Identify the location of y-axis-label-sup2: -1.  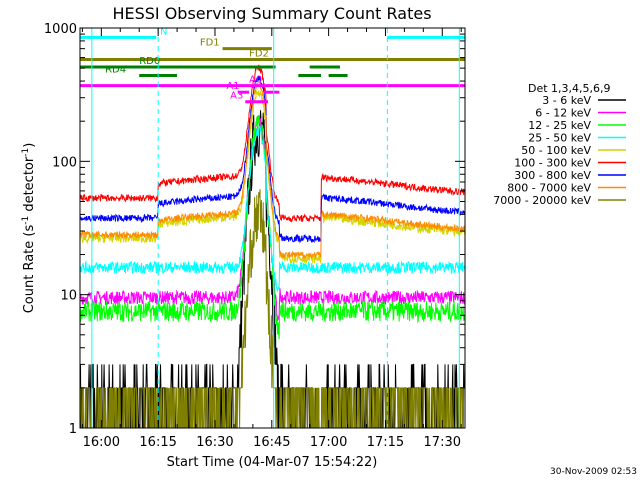
(26, 152).